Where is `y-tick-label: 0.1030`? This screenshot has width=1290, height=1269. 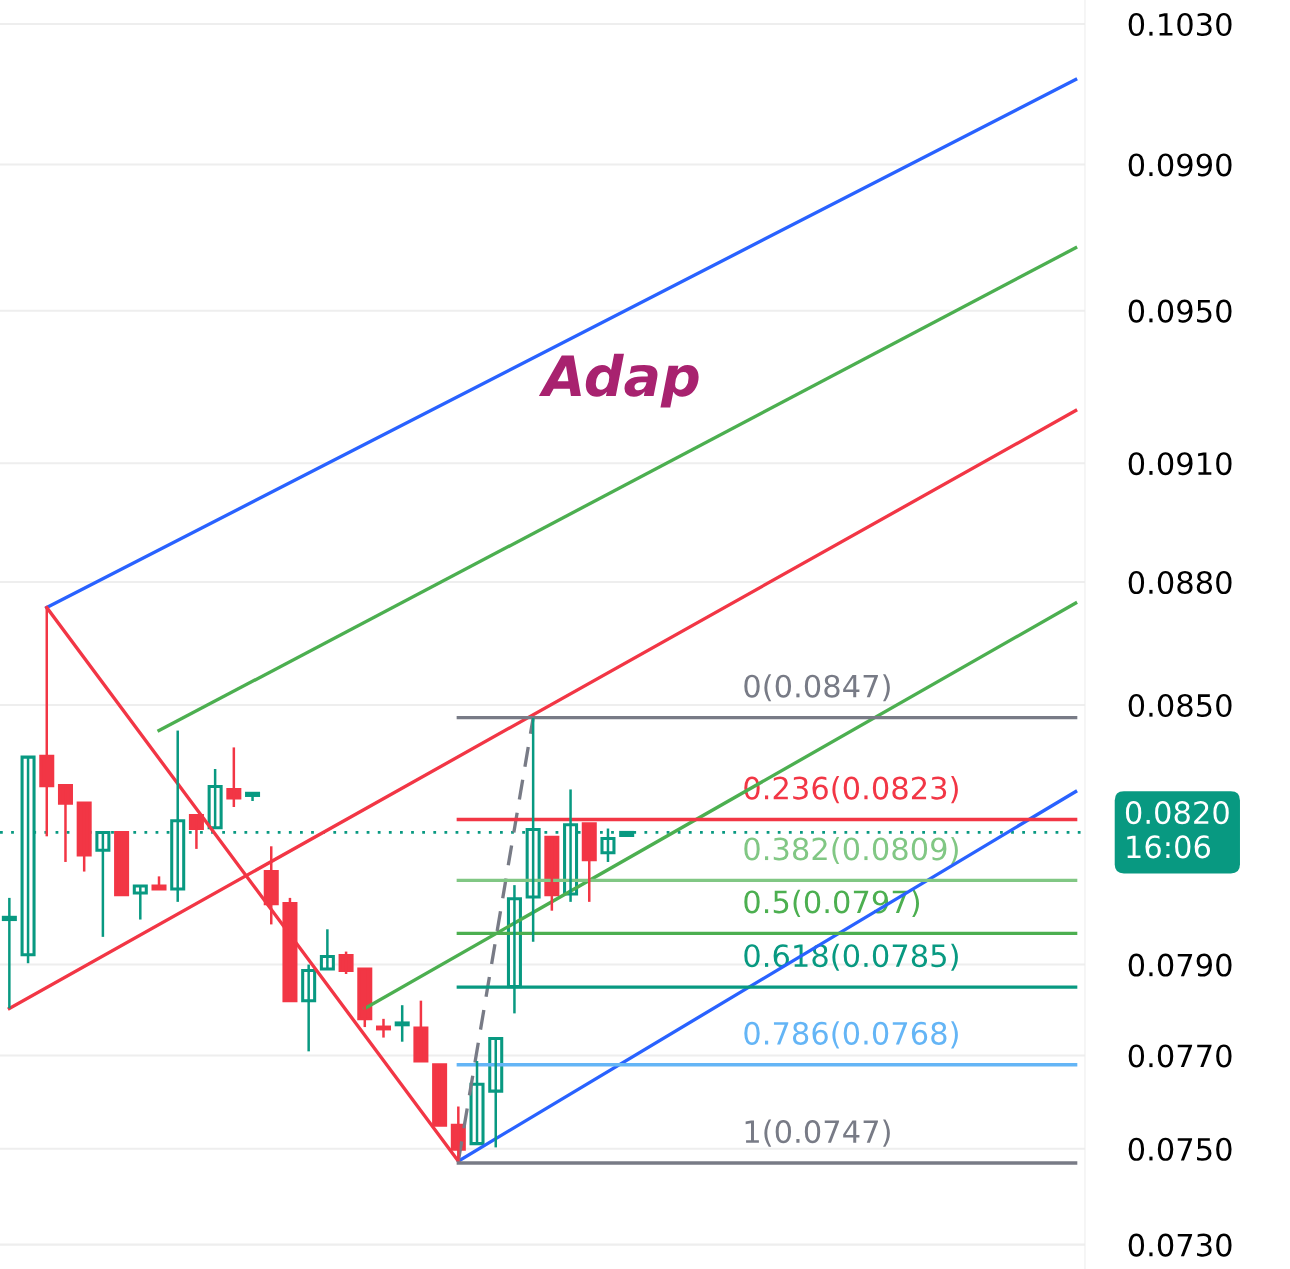
y-tick-label: 0.1030 is located at coordinates (1180, 24).